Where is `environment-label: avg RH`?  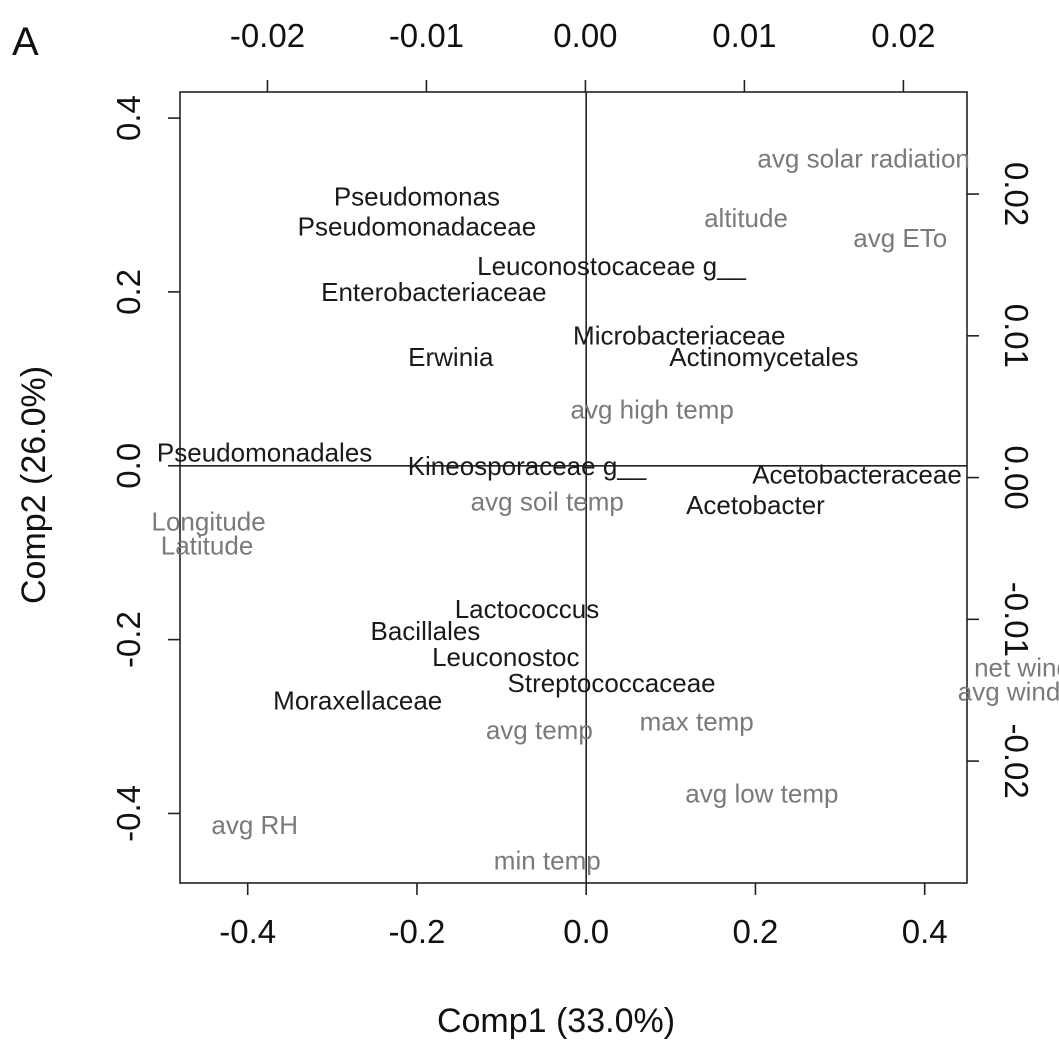
environment-label: avg RH is located at coordinates (254, 825).